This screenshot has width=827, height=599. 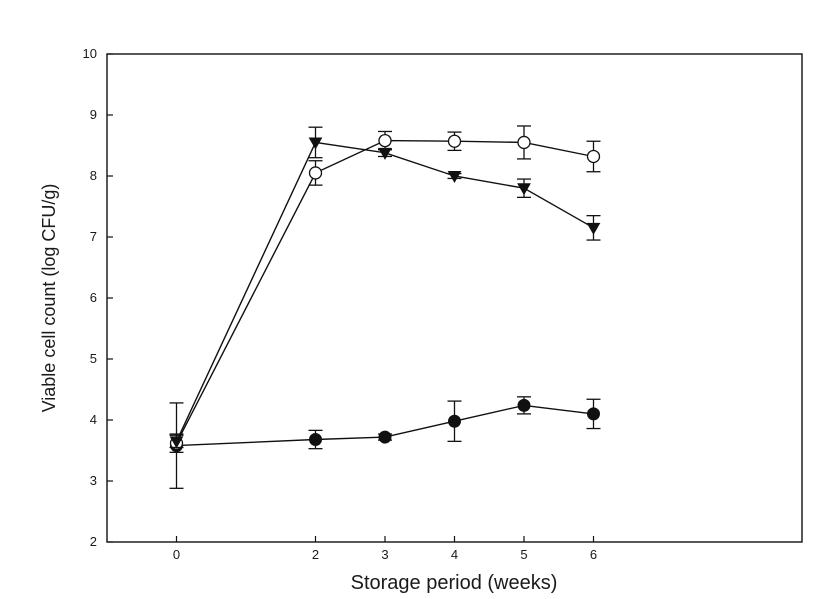 I want to click on x-tick-label: 4, so click(x=454, y=554).